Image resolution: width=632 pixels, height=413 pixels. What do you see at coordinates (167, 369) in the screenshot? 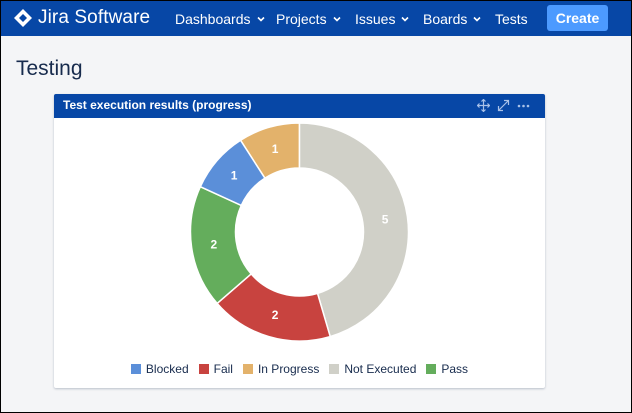
I see `legend-label: Blocked` at bounding box center [167, 369].